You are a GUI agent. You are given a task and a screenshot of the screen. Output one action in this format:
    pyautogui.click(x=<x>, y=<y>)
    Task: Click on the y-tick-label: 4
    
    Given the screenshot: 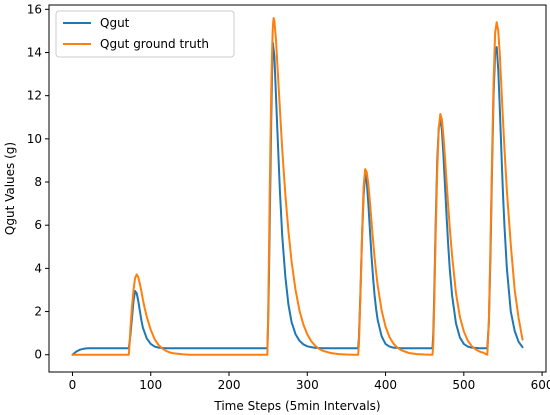 What is the action you would take?
    pyautogui.click(x=38, y=268)
    